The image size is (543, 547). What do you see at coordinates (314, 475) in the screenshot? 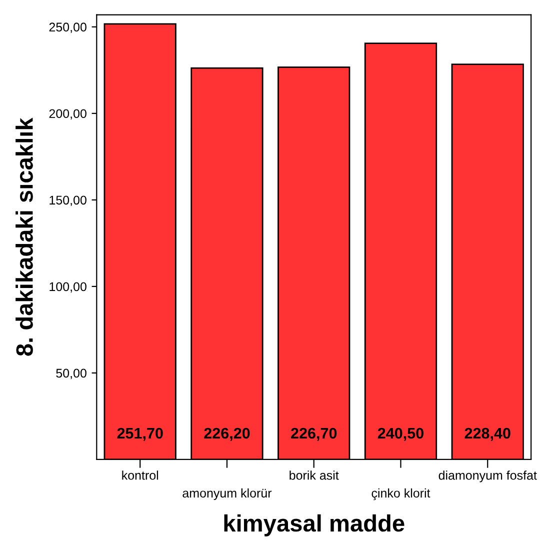
I see `x-tick-label: borik asit` at bounding box center [314, 475].